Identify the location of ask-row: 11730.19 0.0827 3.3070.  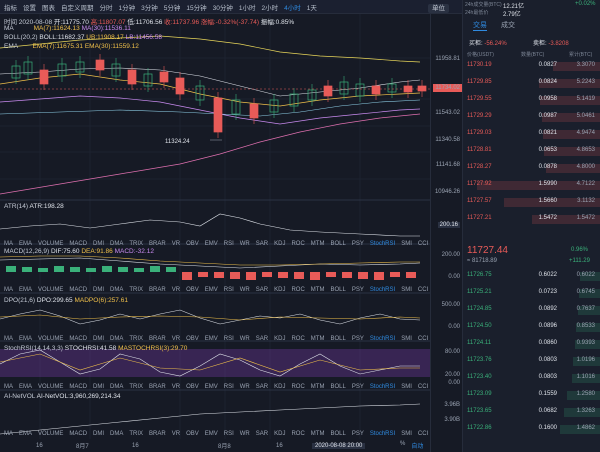
(531, 66).